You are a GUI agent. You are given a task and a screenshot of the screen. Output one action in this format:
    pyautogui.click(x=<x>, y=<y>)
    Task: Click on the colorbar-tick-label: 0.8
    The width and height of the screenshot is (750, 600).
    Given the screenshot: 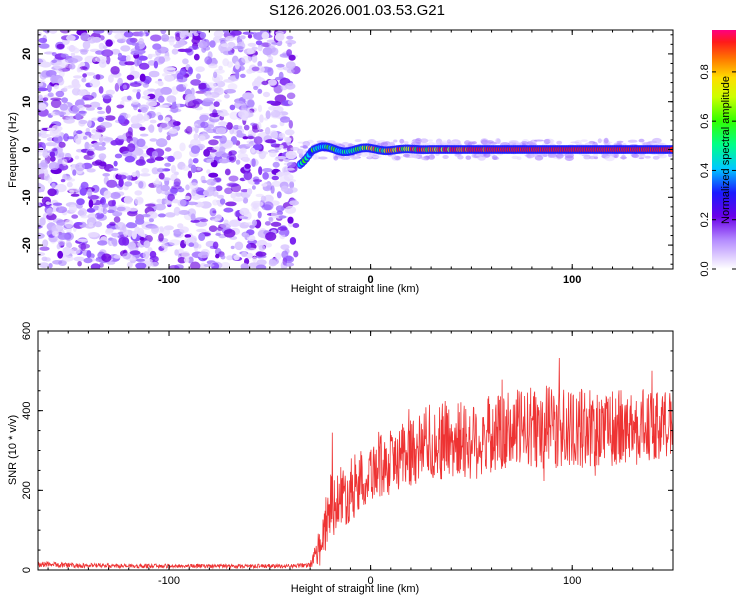 What is the action you would take?
    pyautogui.click(x=705, y=71)
    